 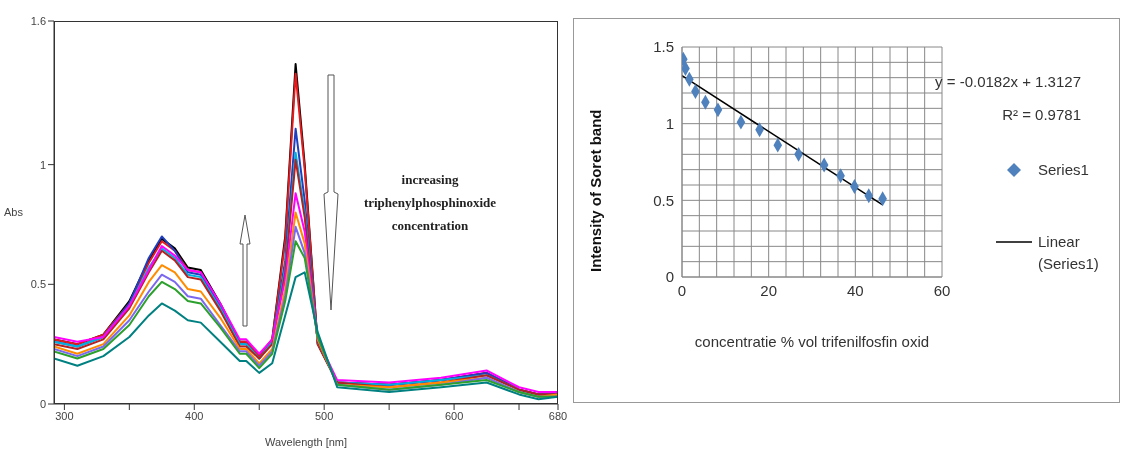 I want to click on x-tick-label: 400, so click(x=194, y=415).